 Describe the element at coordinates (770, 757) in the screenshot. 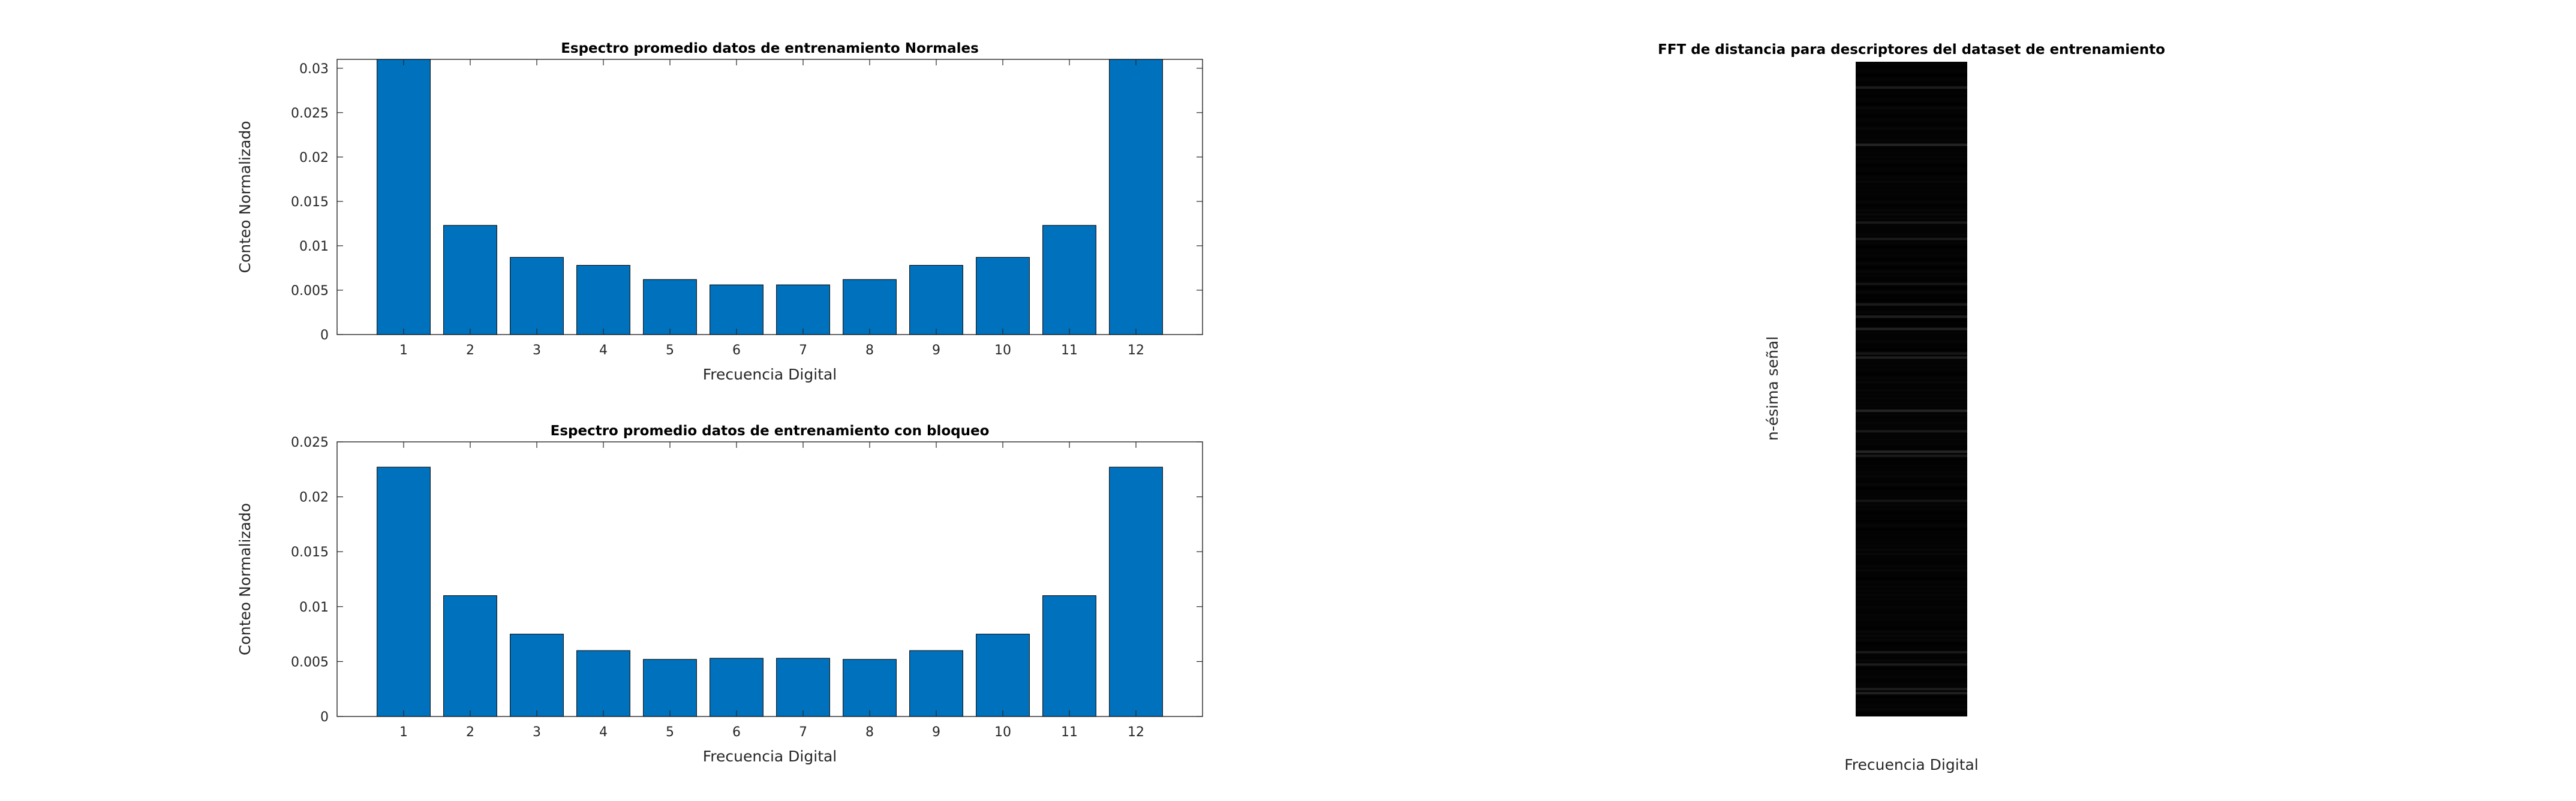

I see `x-axis-label: Frecuencia Digital` at that location.